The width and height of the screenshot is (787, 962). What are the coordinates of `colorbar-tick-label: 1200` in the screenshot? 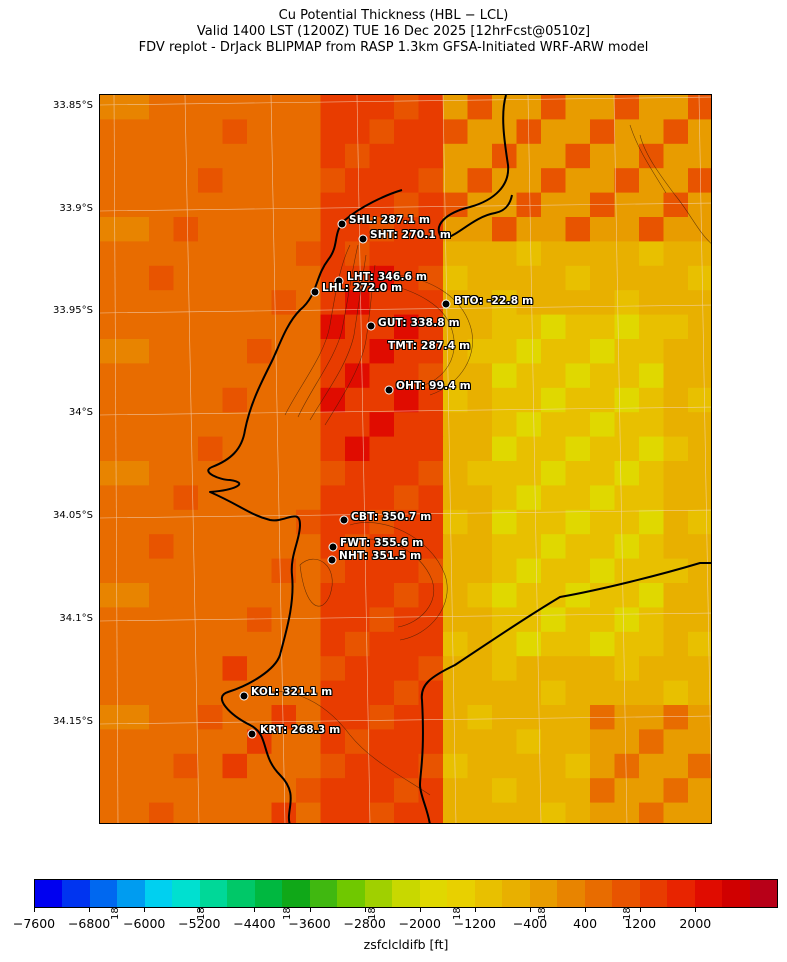 It's located at (640, 923).